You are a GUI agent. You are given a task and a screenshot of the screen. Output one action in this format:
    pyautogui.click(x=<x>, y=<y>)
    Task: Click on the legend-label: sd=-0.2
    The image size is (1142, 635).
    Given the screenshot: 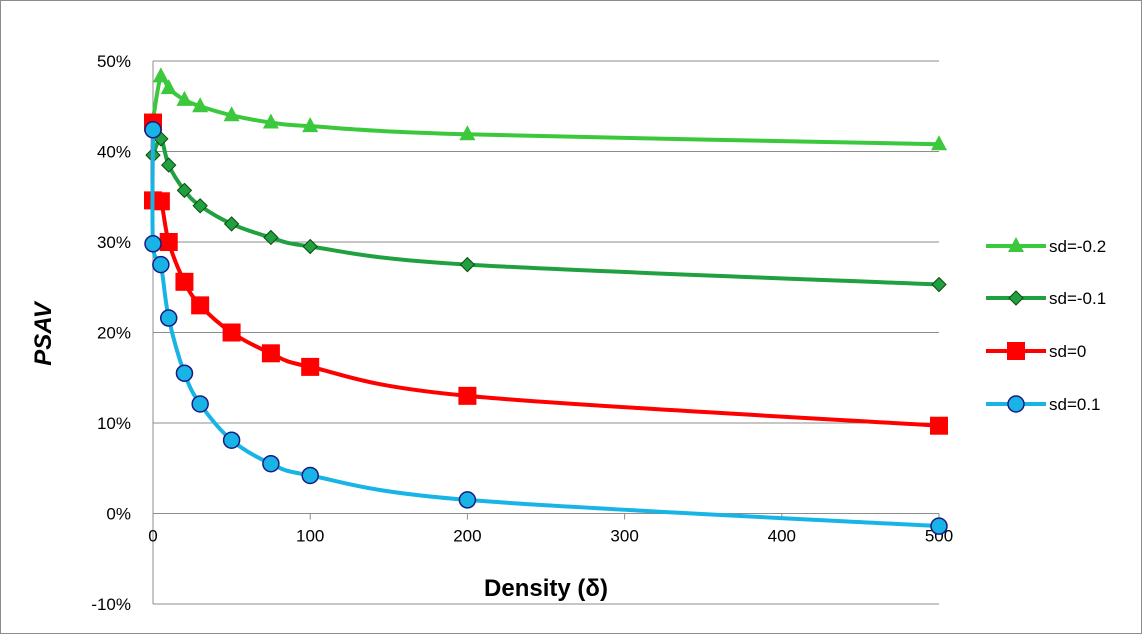 What is the action you would take?
    pyautogui.click(x=1077, y=246)
    